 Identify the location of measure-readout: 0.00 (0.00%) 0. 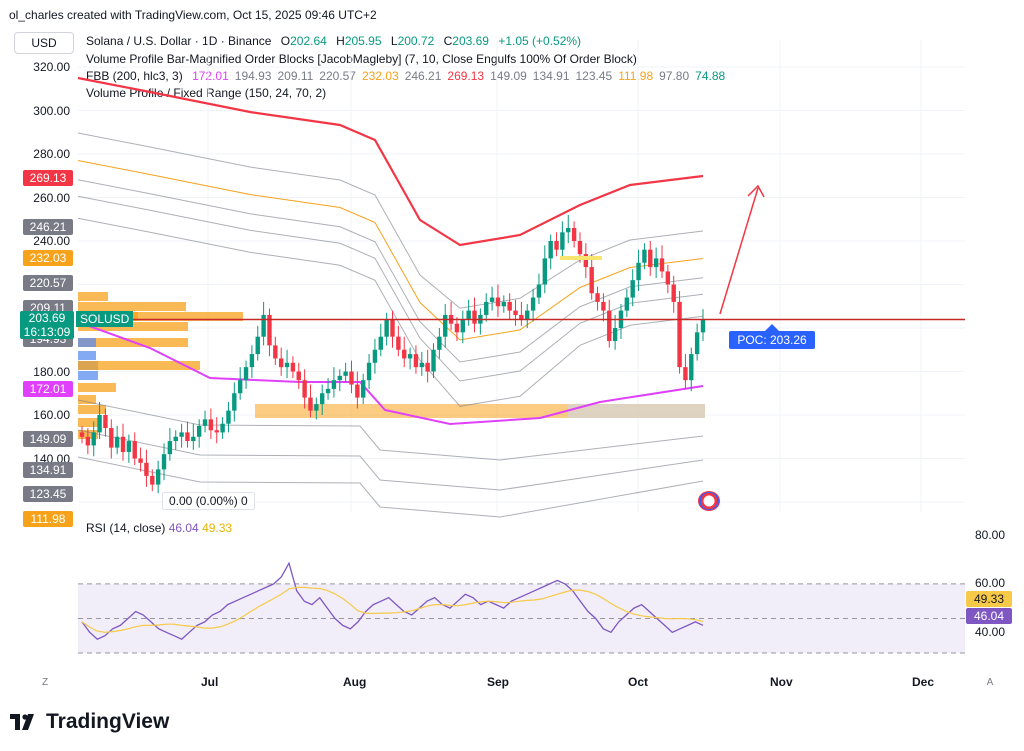
(208, 501).